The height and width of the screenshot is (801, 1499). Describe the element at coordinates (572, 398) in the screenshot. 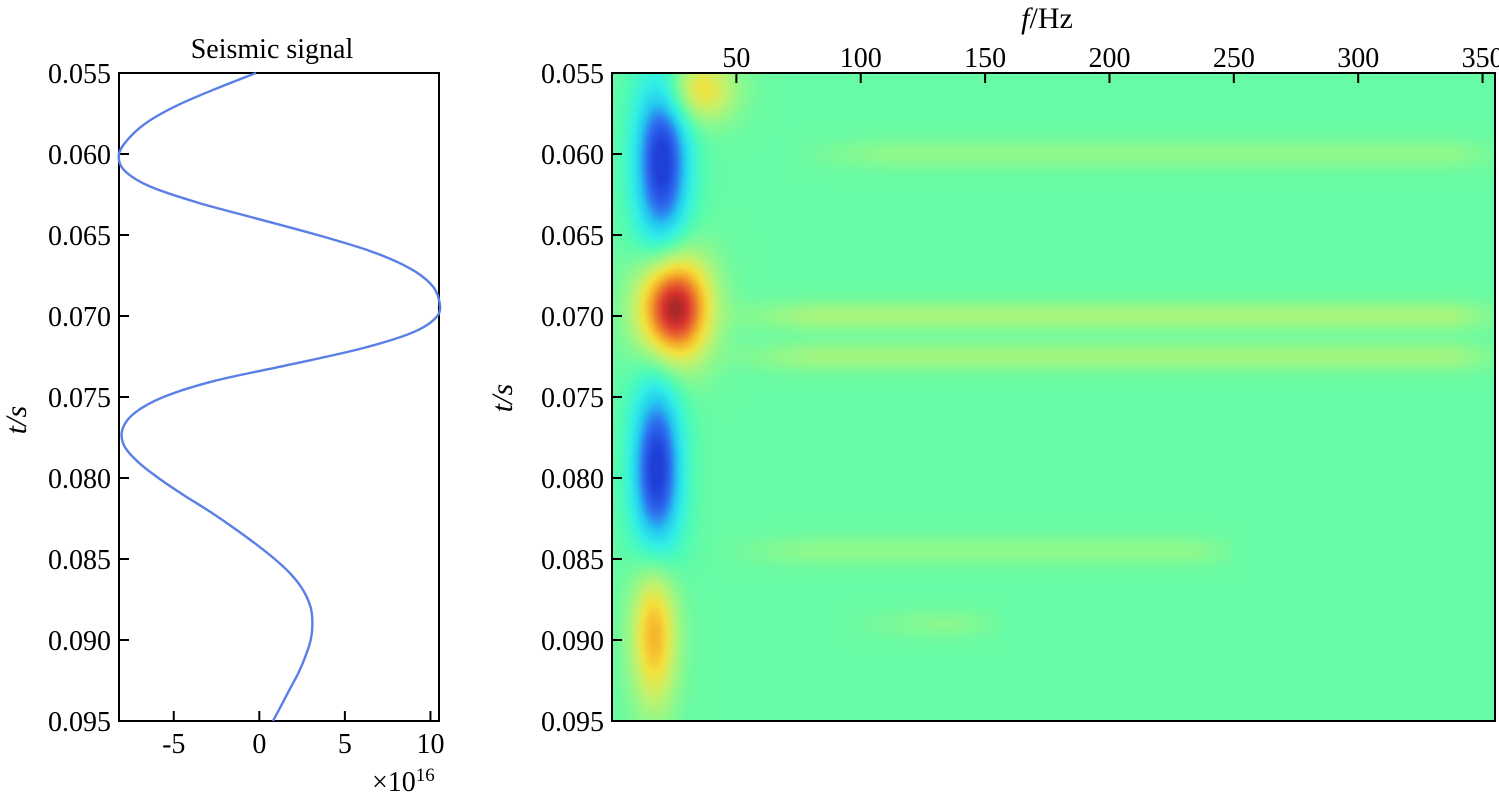

I see `heatmap-y-tick-label: 0.075` at that location.